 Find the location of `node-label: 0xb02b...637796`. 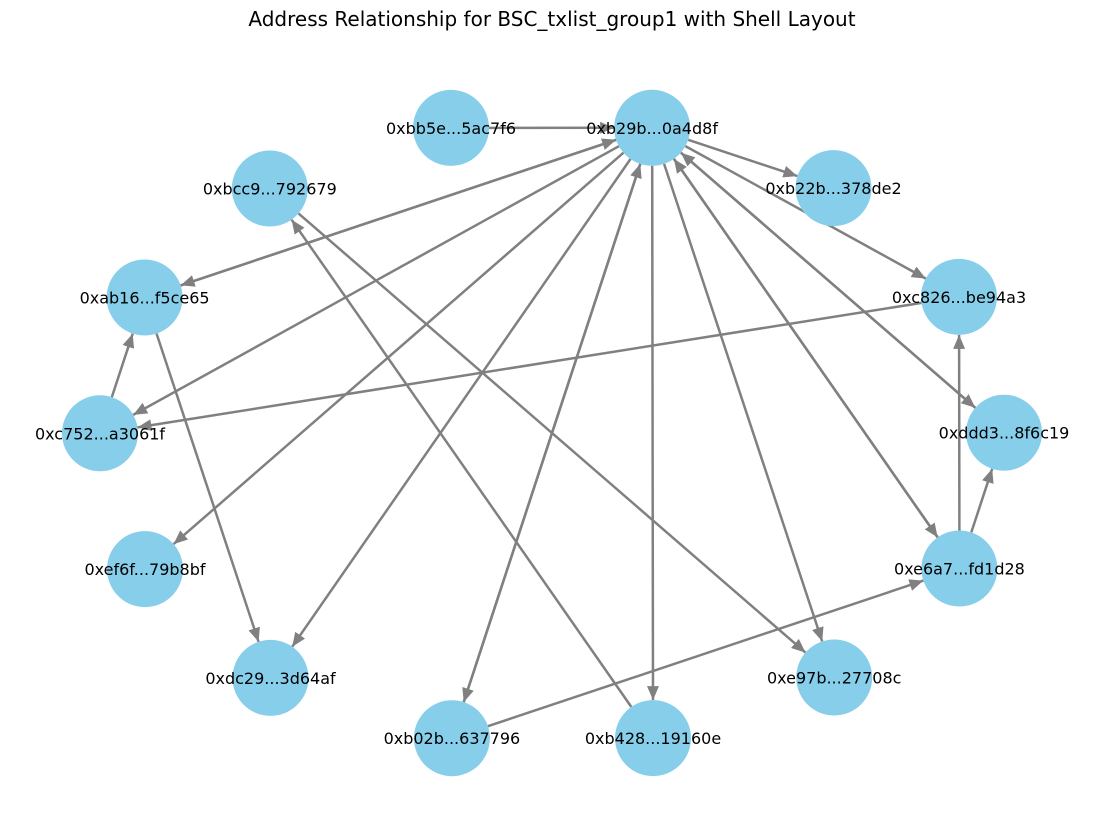

node-label: 0xb02b...637796 is located at coordinates (452, 738).